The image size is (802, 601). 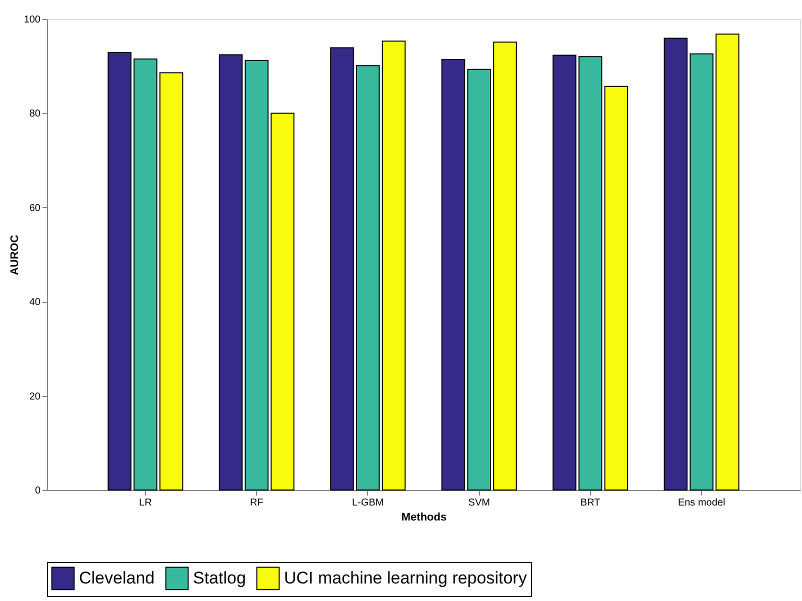 I want to click on y-tick-label: 0, so click(x=37, y=491).